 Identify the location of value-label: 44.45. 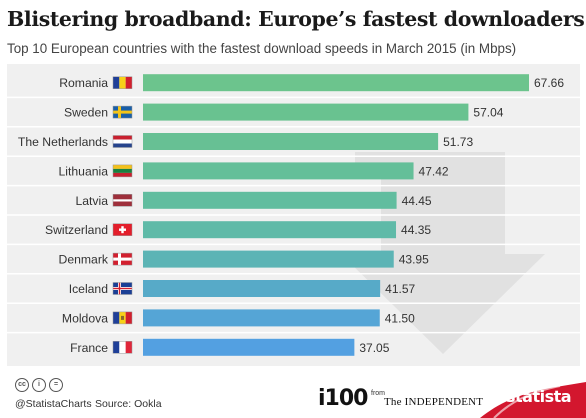
(417, 201).